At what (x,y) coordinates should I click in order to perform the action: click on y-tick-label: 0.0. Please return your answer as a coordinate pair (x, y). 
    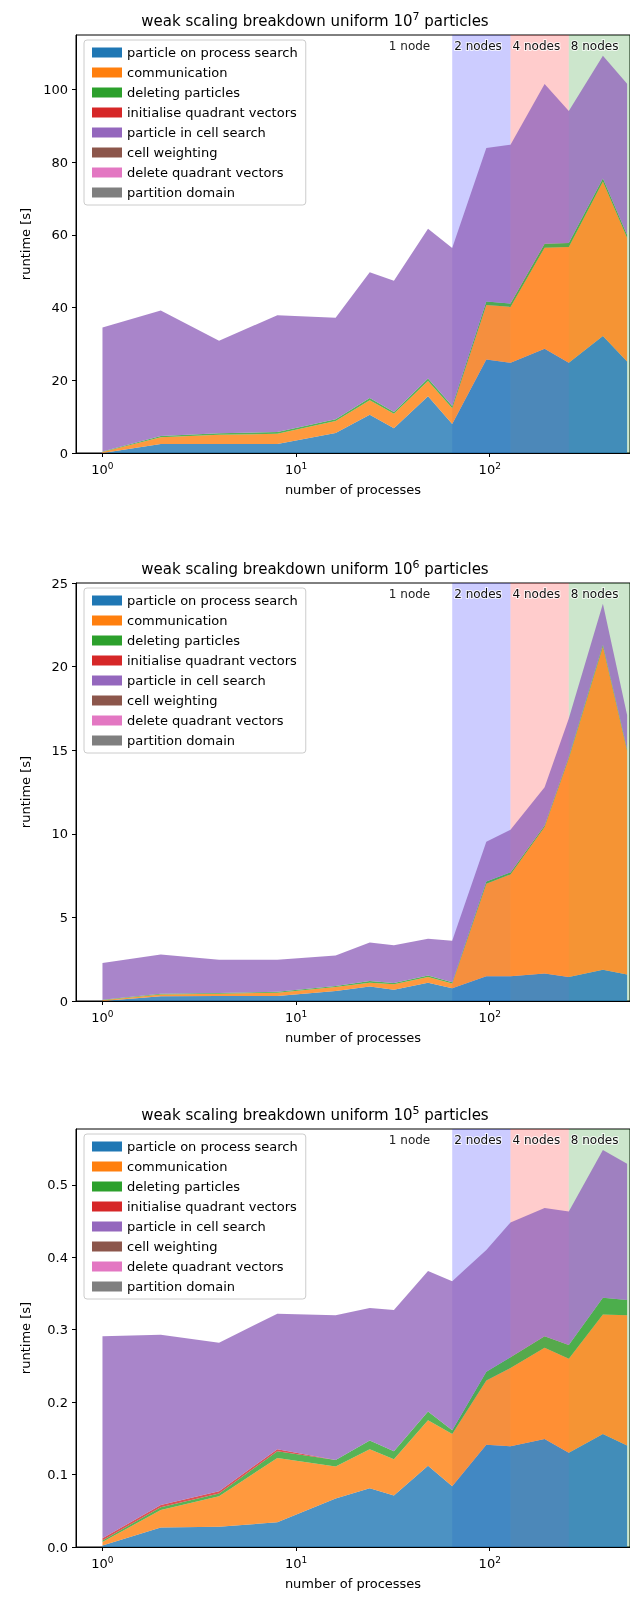
    Looking at the image, I should click on (57, 1547).